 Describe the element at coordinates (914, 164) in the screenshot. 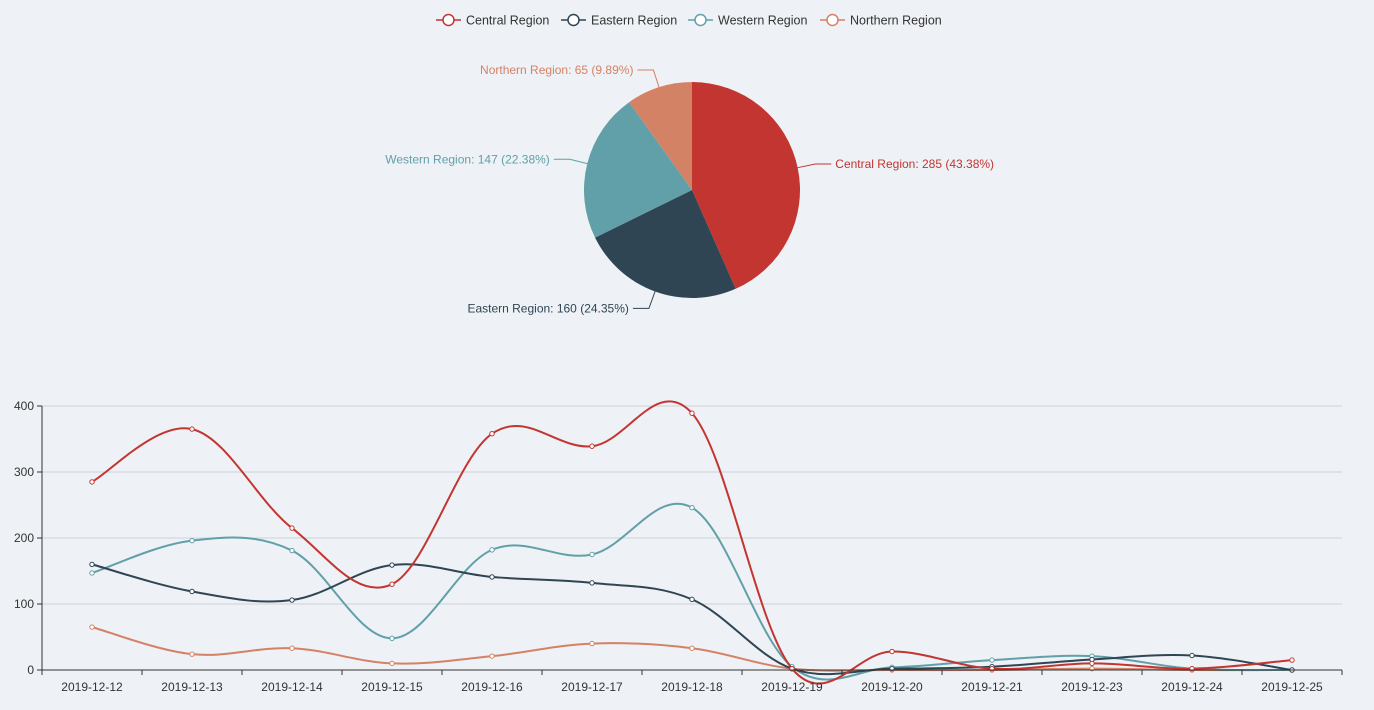

I see `pie-label-central-region: Central Region: 285 (43.38%)` at that location.